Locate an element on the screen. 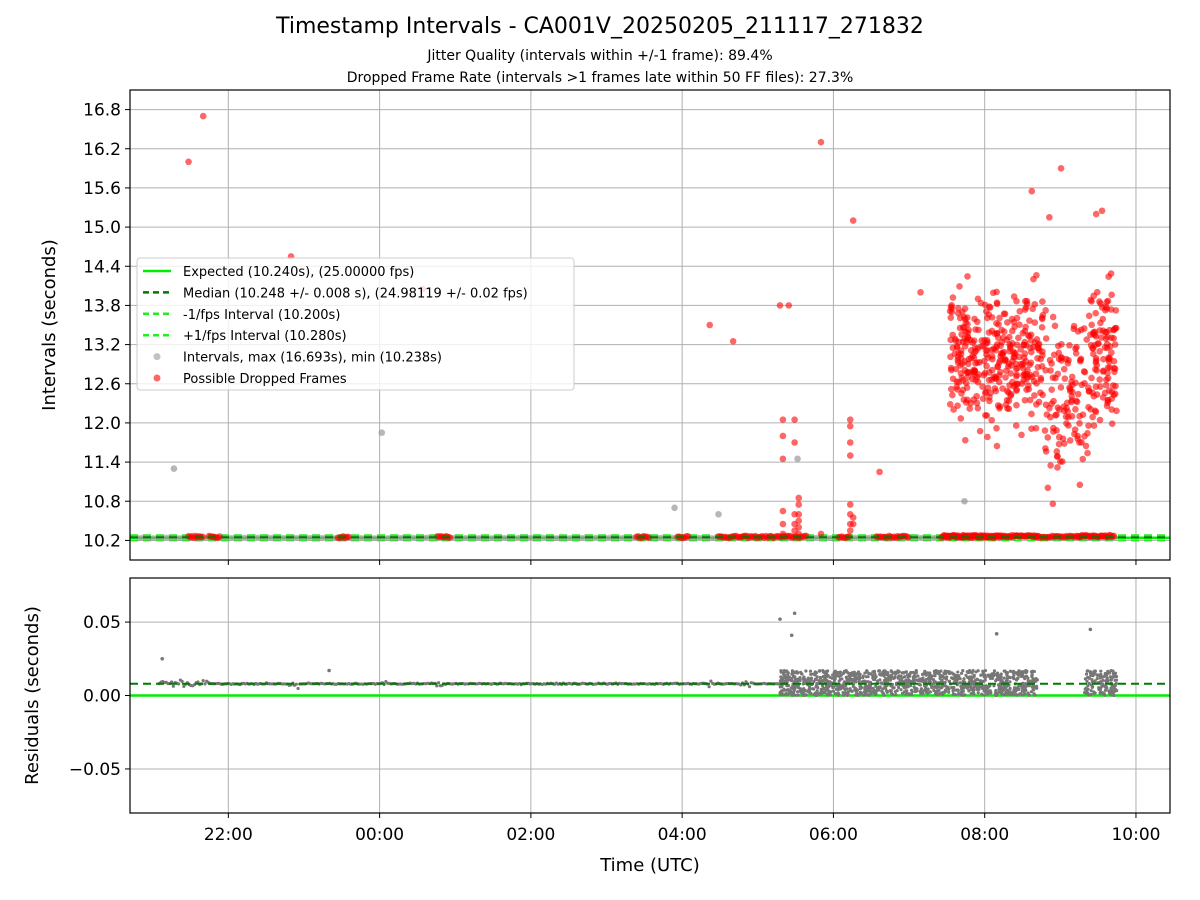 Image resolution: width=1200 pixels, height=900 pixels. legend-label: Intervals, max (16.693s), min (10.238s) is located at coordinates (312, 358).